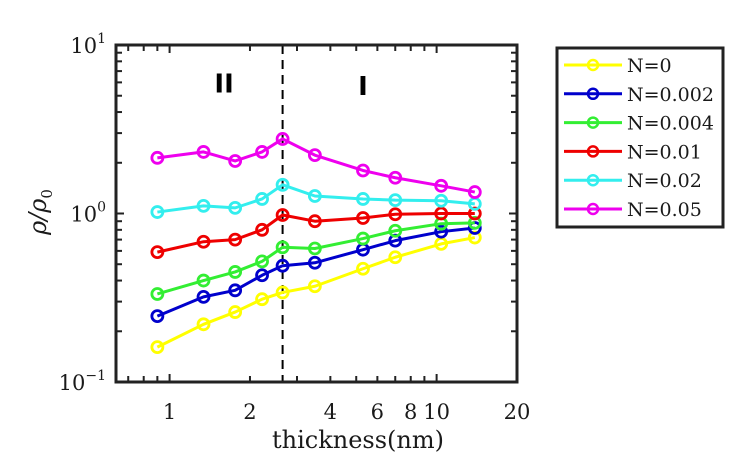 The width and height of the screenshot is (744, 465). Describe the element at coordinates (249, 412) in the screenshot. I see `x-tick-label: 2` at that location.